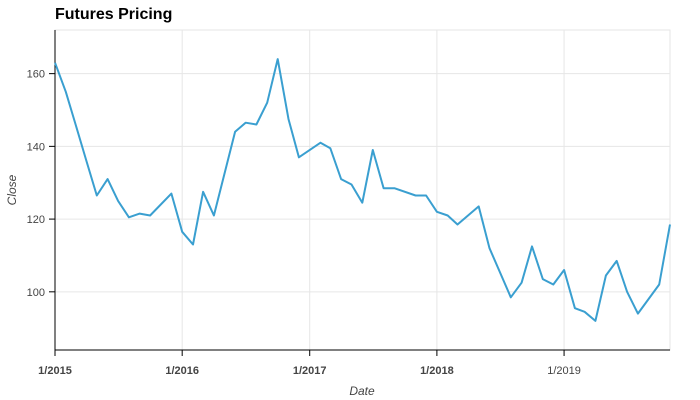 Image resolution: width=700 pixels, height=400 pixels. Describe the element at coordinates (36, 75) in the screenshot. I see `y-tick-label: 160` at that location.